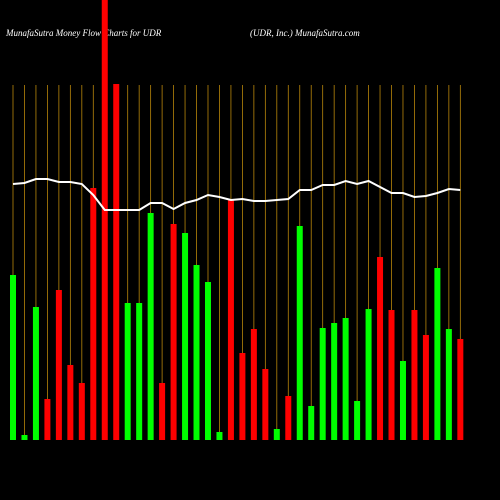 This screenshot has width=500, height=500. What do you see at coordinates (305, 33) in the screenshot?
I see `chart-subtitle: (UDR, Inc.) MunafaSutra.com` at bounding box center [305, 33].